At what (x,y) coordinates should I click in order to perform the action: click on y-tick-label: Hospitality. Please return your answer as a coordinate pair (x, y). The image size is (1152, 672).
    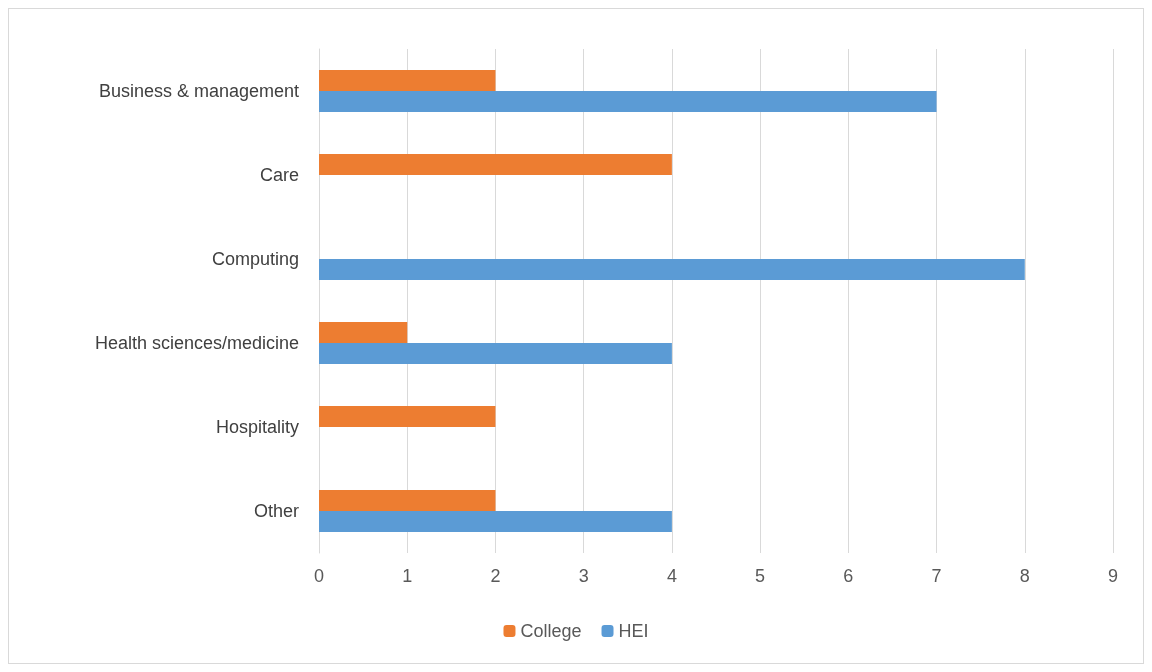
    Looking at the image, I should click on (257, 427).